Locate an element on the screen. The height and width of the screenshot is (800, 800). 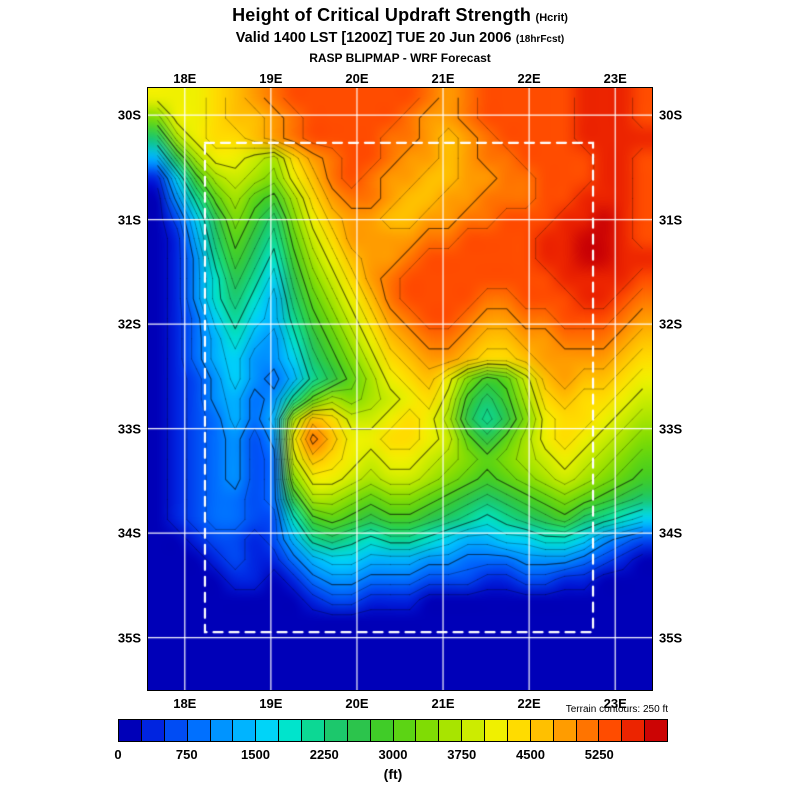
lat-label-right: 35S is located at coordinates (671, 638).